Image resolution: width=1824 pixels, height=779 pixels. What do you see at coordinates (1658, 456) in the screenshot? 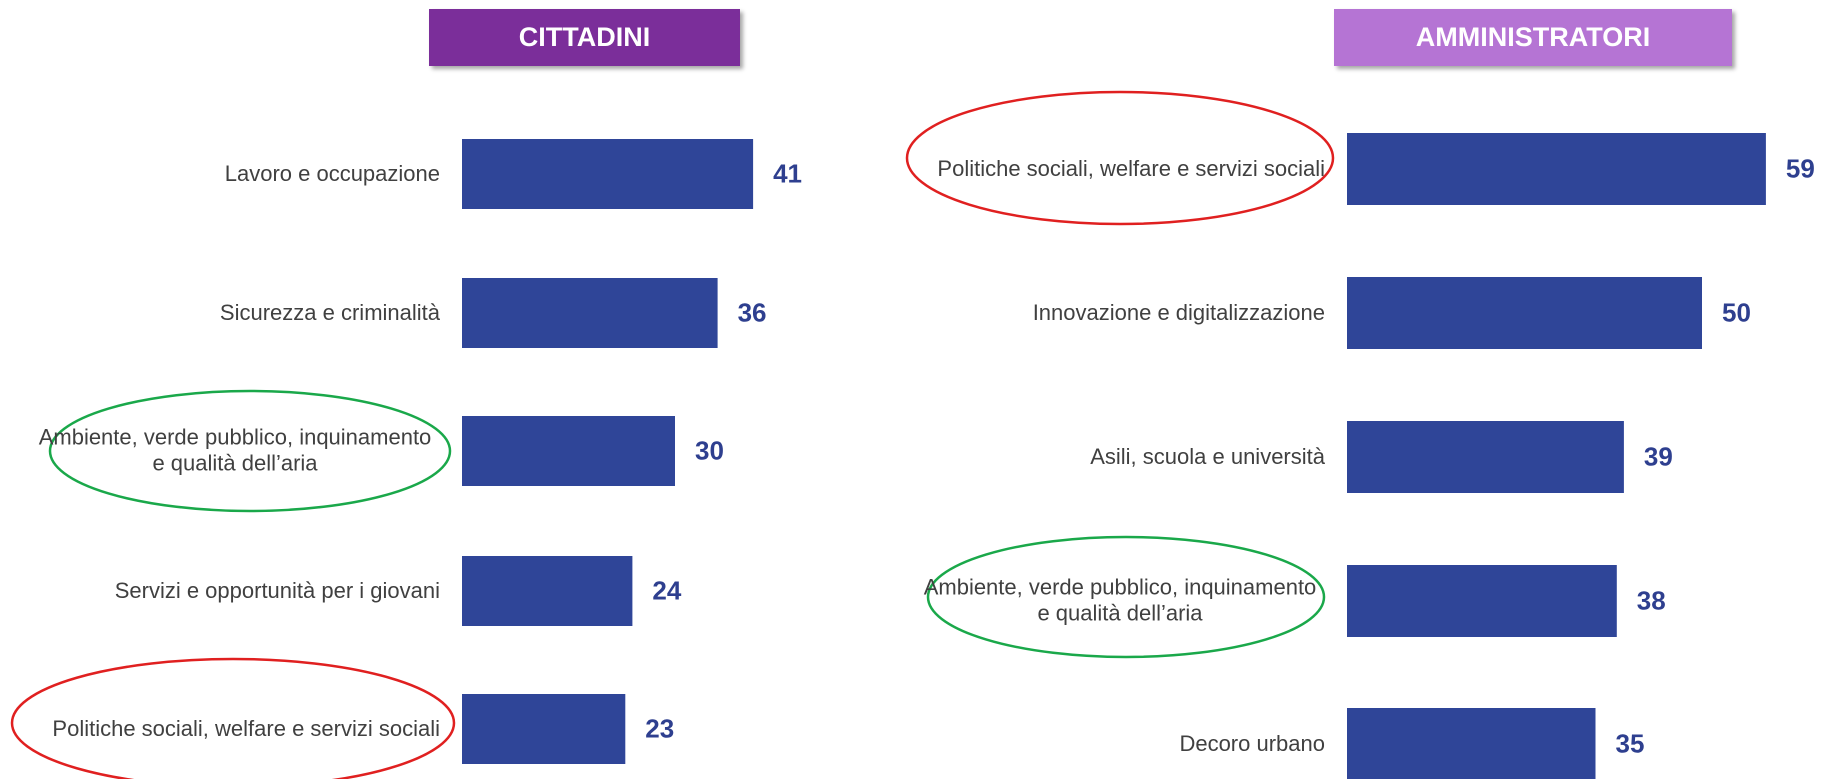
I see `value-label: 39` at bounding box center [1658, 456].